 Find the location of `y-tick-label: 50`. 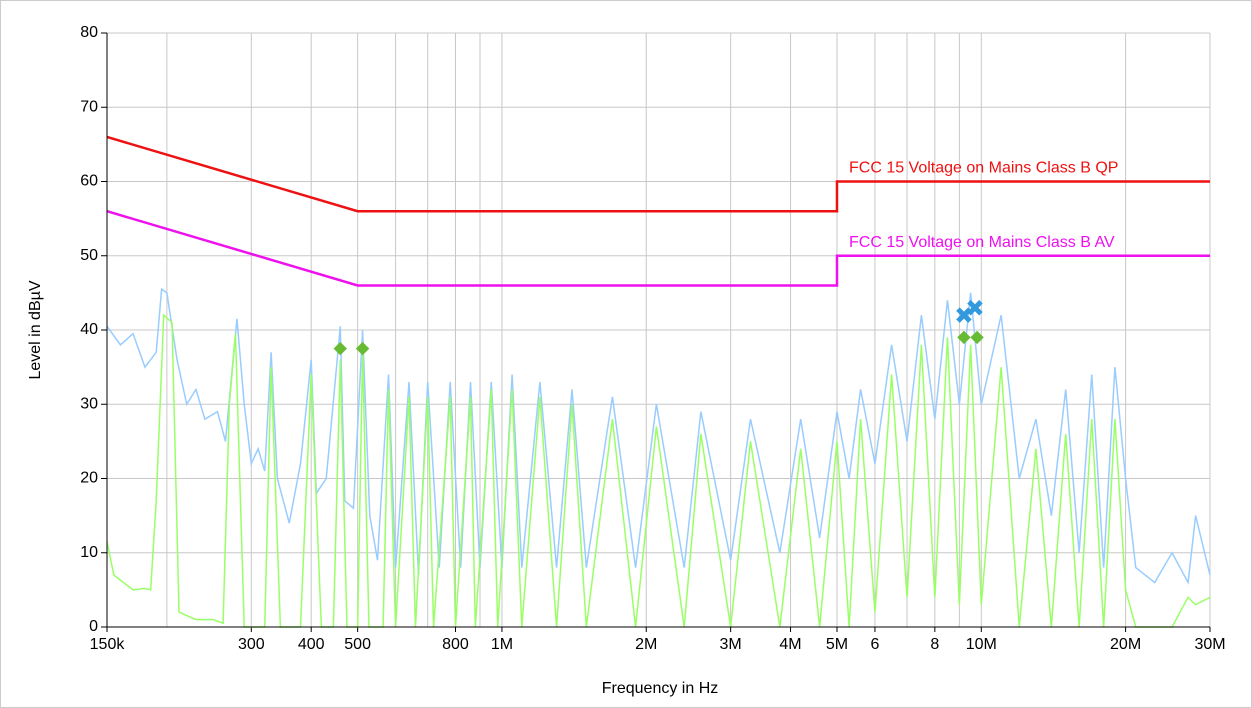

y-tick-label: 50 is located at coordinates (89, 255).